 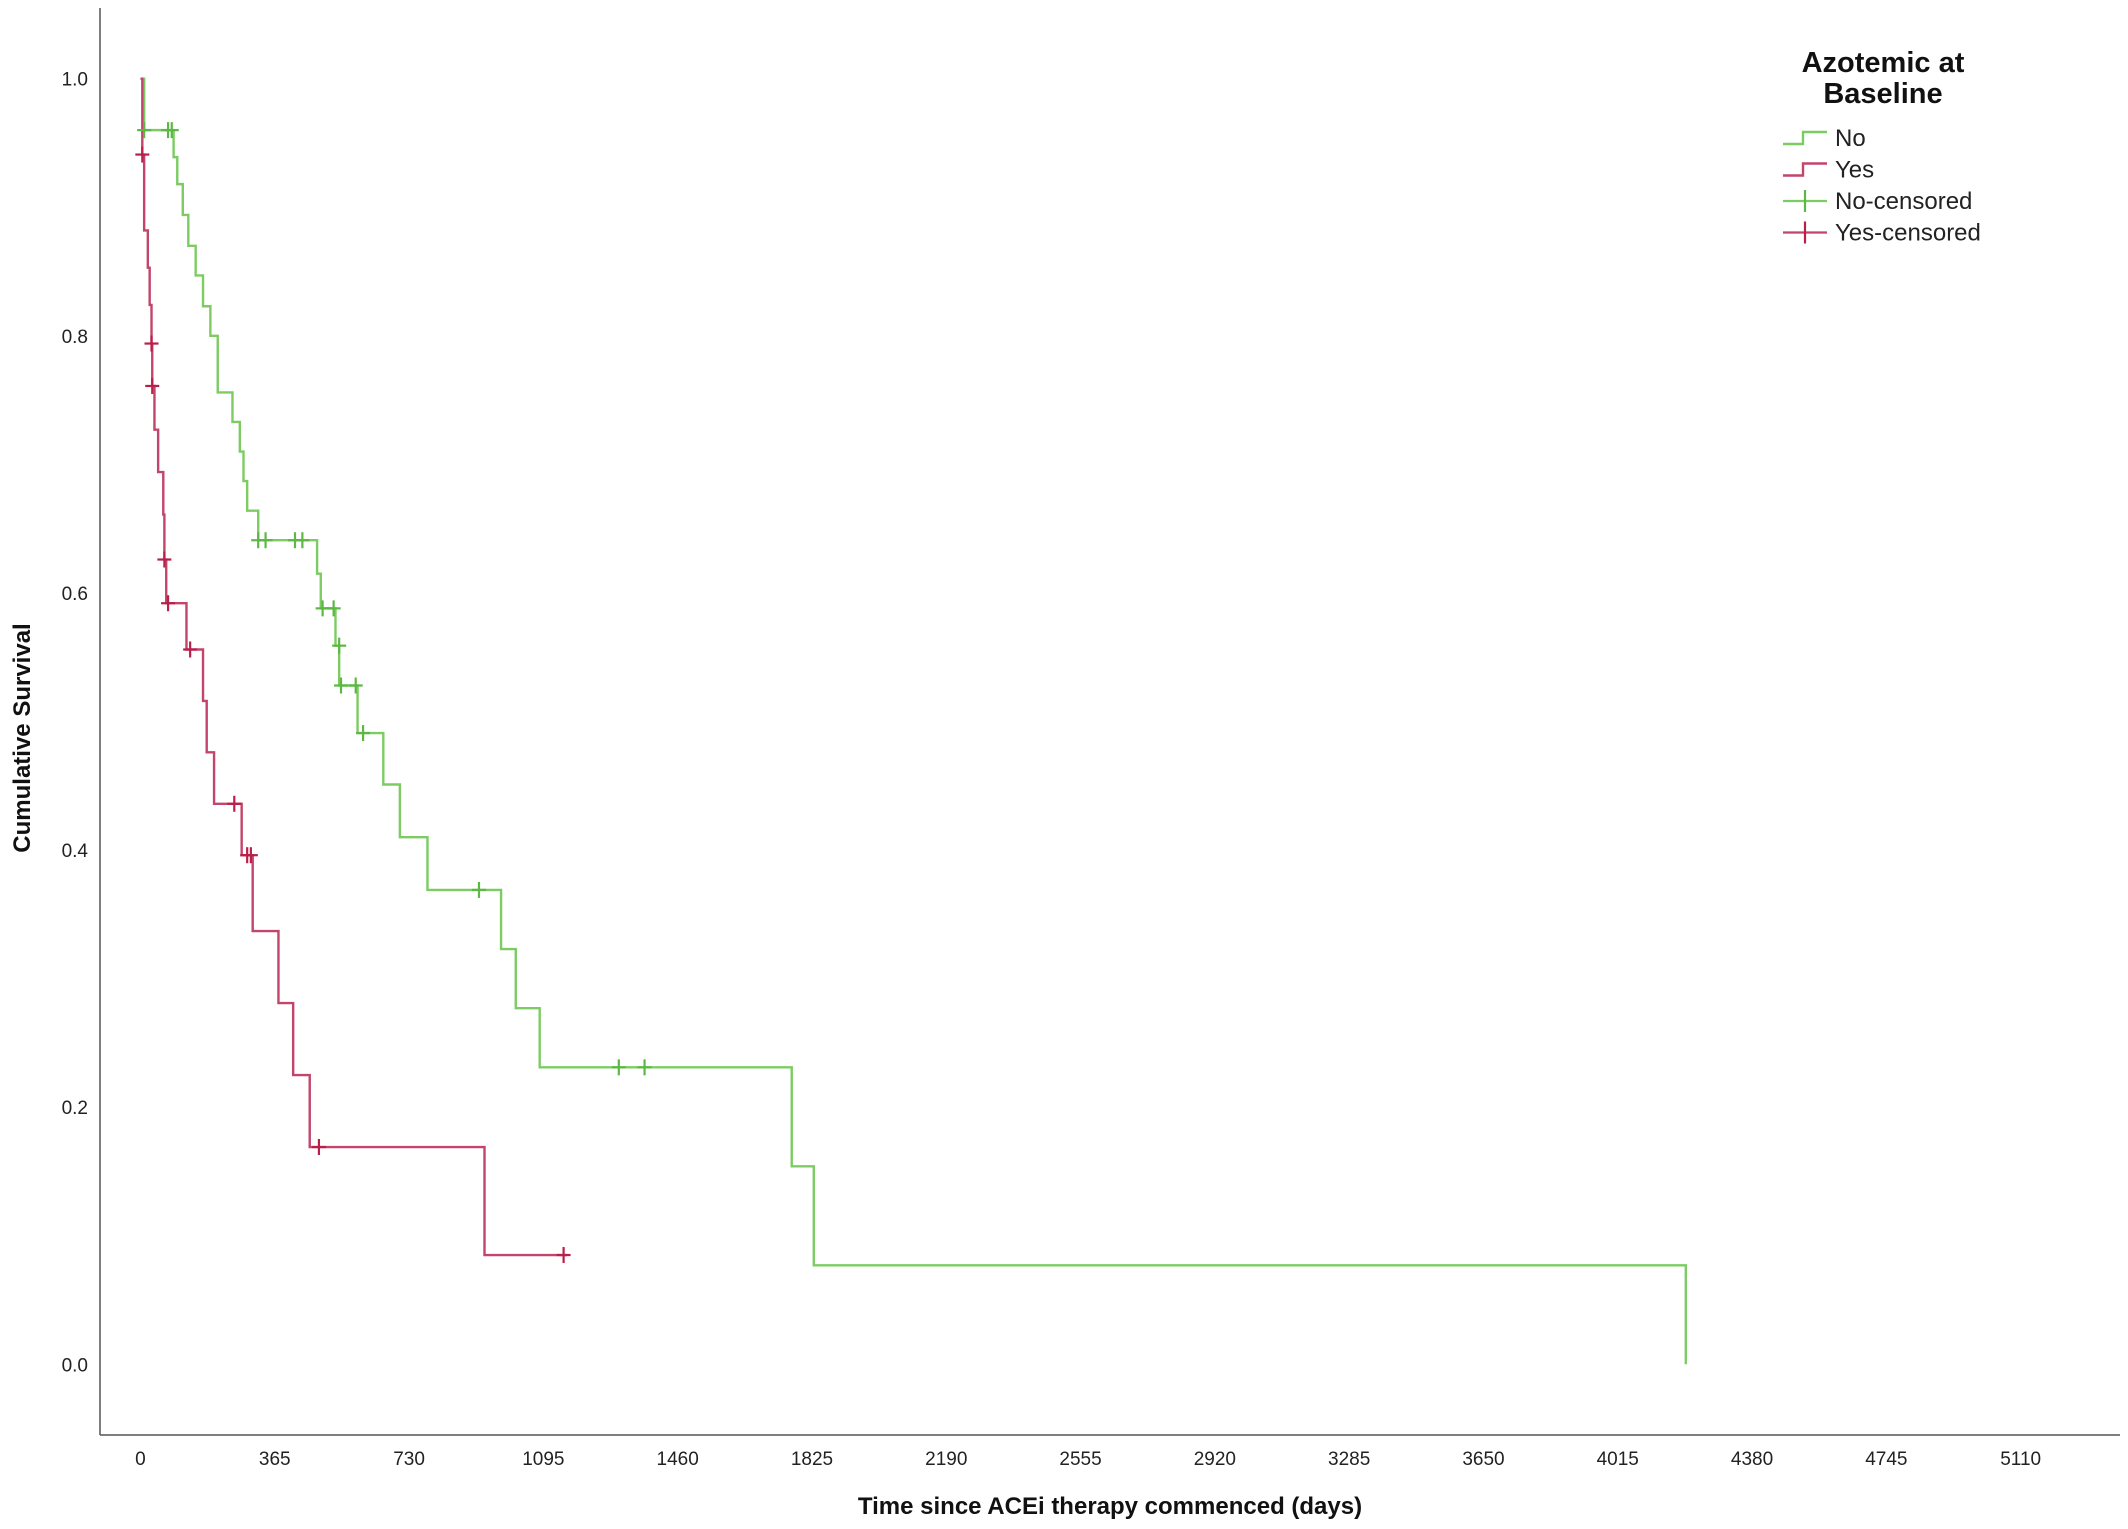 What do you see at coordinates (1080, 1459) in the screenshot?
I see `x-tick-label: 2555` at bounding box center [1080, 1459].